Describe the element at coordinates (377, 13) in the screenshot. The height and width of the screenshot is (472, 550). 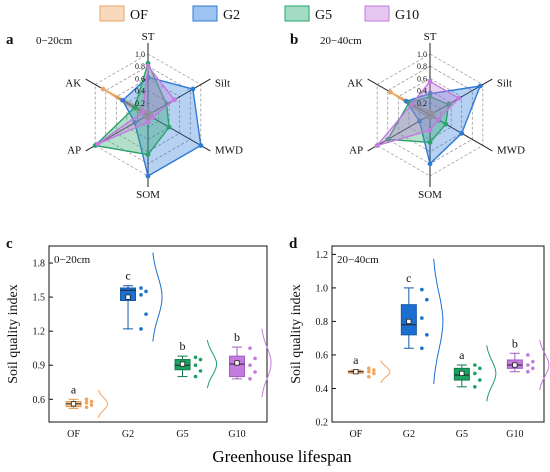
I see `legend-swatch-g10` at that location.